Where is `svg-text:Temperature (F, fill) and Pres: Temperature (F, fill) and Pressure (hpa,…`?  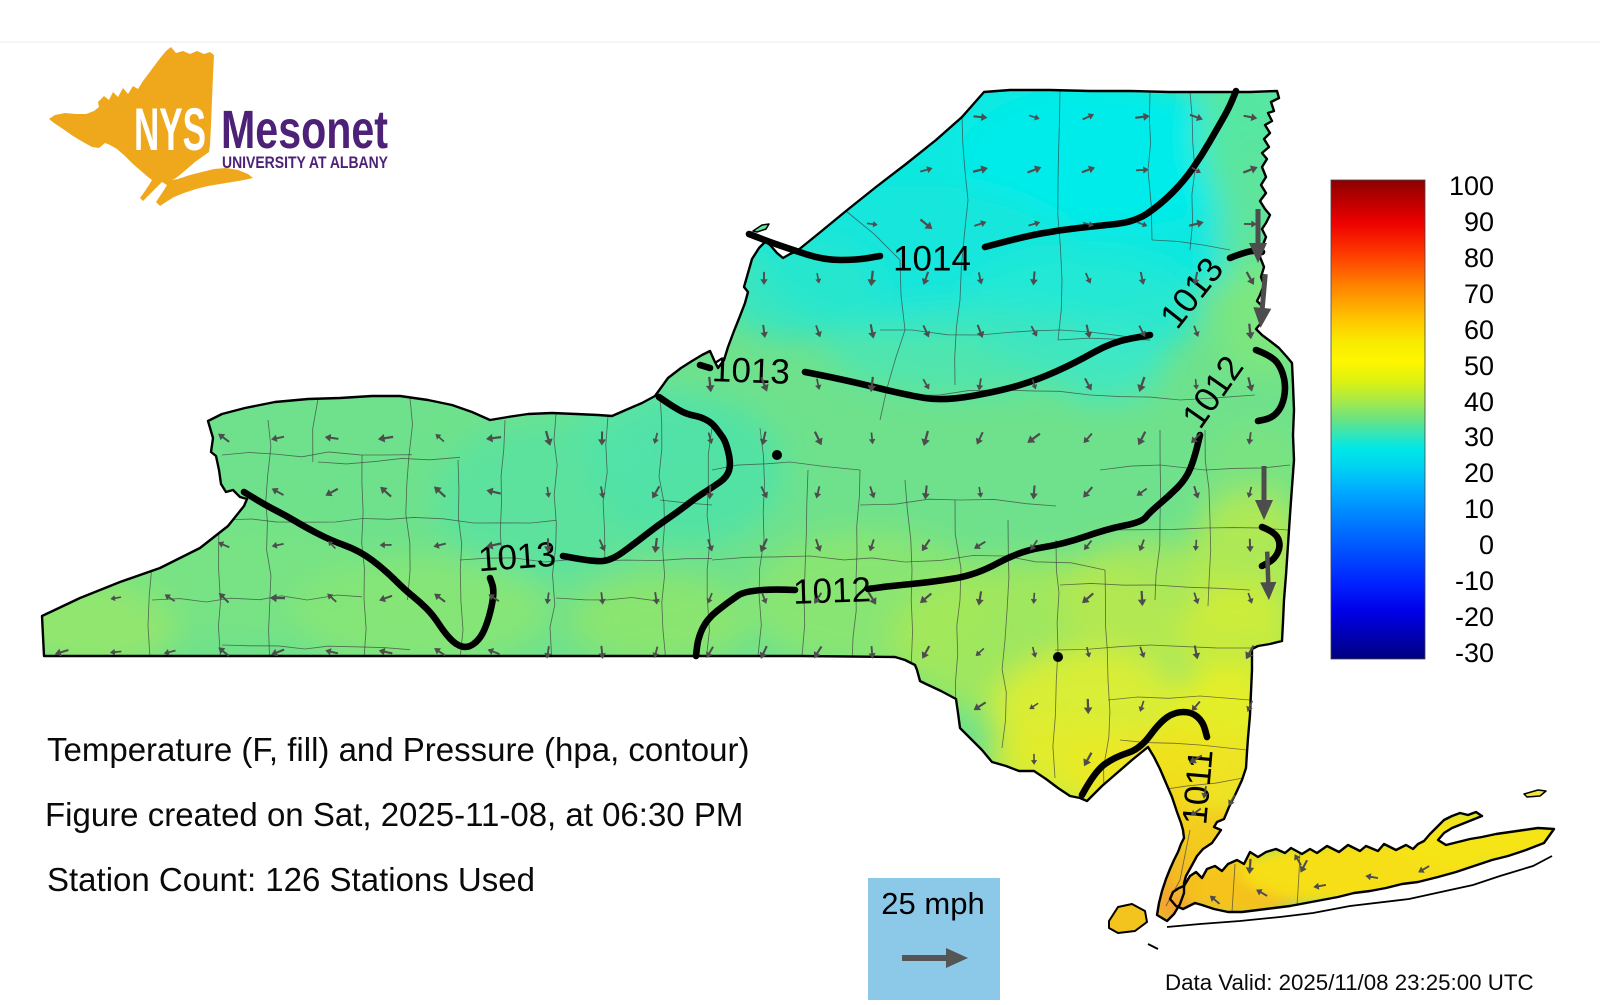 svg-text:Temperature (F, fill) and Pres: Temperature (F, fill) and Pressure (hpa,… is located at coordinates (398, 749).